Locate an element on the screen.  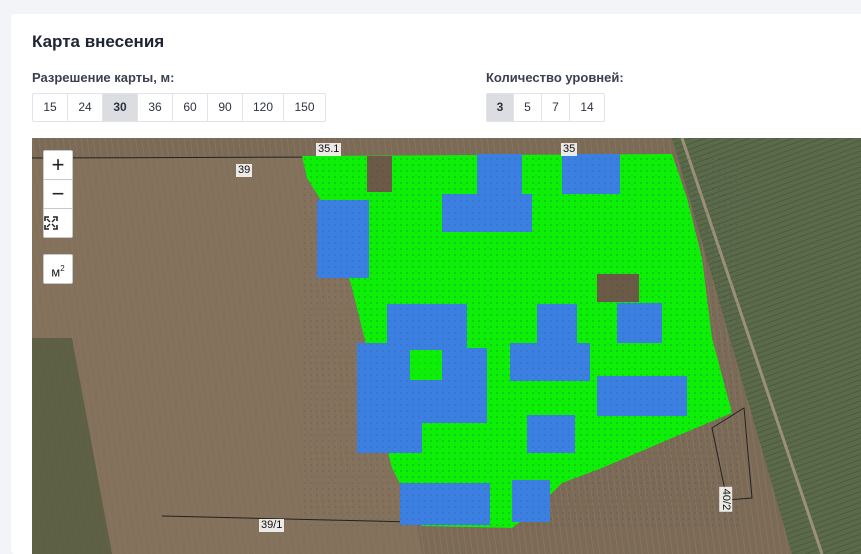
resolution-selector: 15 24 30 36 60 90 120 150 is located at coordinates (179, 107).